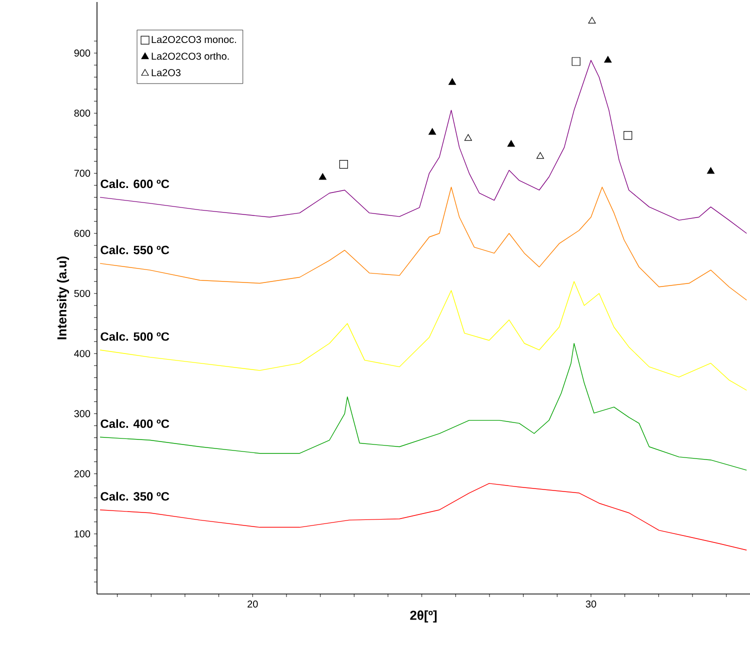 The width and height of the screenshot is (750, 650). What do you see at coordinates (166, 72) in the screenshot?
I see `legend-label: La2O3` at bounding box center [166, 72].